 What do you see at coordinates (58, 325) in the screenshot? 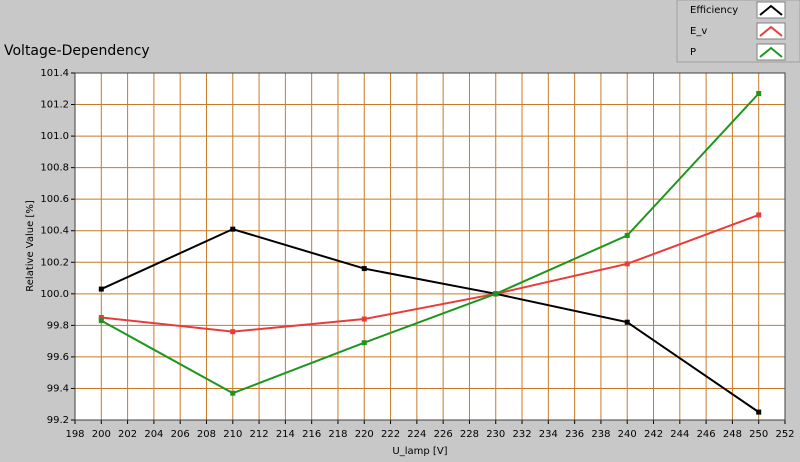
I see `y-tick-label: 99.8` at bounding box center [58, 325].